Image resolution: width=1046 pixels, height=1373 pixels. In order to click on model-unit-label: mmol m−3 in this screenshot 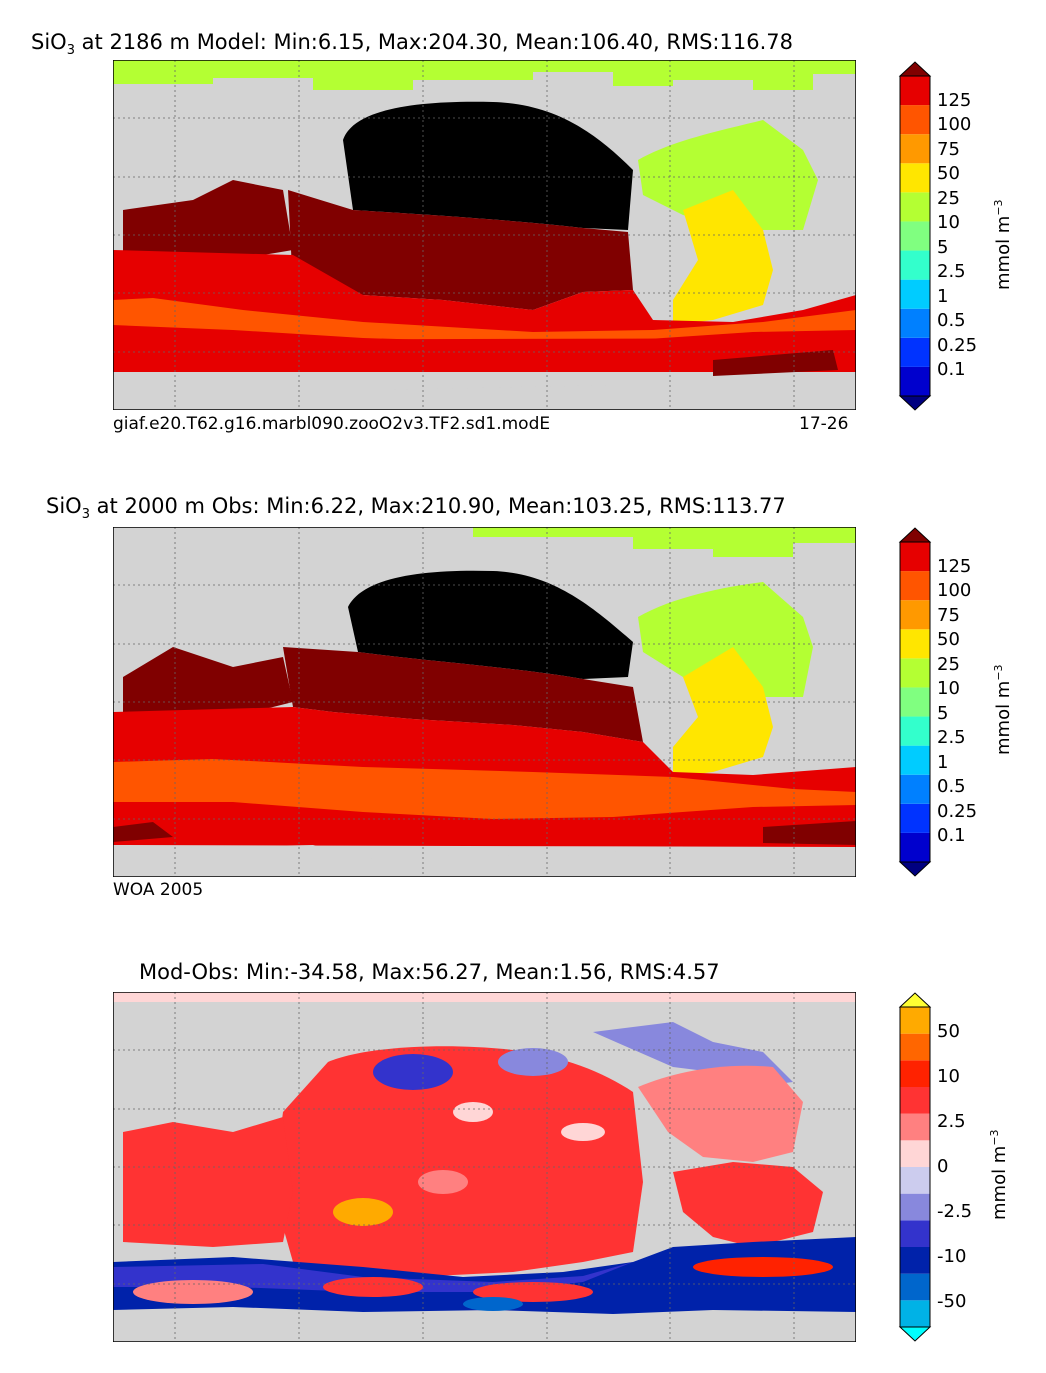, I will do `click(1003, 244)`.